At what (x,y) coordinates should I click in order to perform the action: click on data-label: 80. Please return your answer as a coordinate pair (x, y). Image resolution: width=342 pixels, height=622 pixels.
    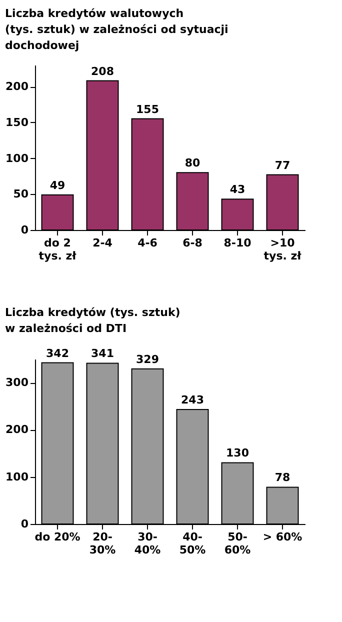
    Looking at the image, I should click on (192, 163).